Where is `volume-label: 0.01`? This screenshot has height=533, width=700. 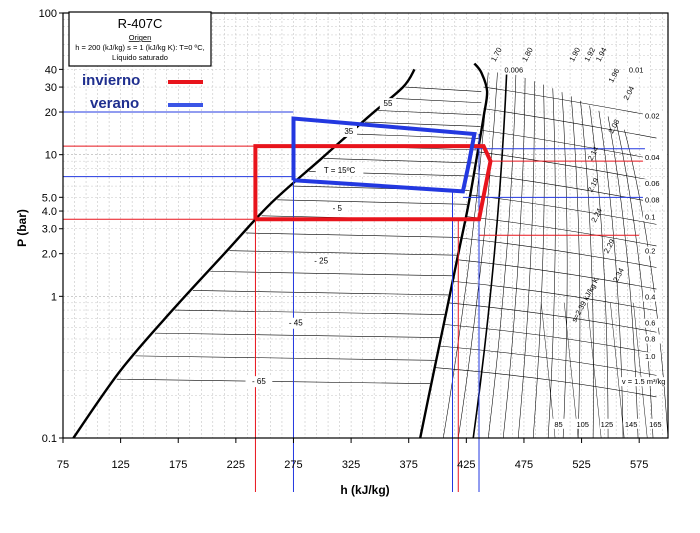
volume-label: 0.01 is located at coordinates (636, 70).